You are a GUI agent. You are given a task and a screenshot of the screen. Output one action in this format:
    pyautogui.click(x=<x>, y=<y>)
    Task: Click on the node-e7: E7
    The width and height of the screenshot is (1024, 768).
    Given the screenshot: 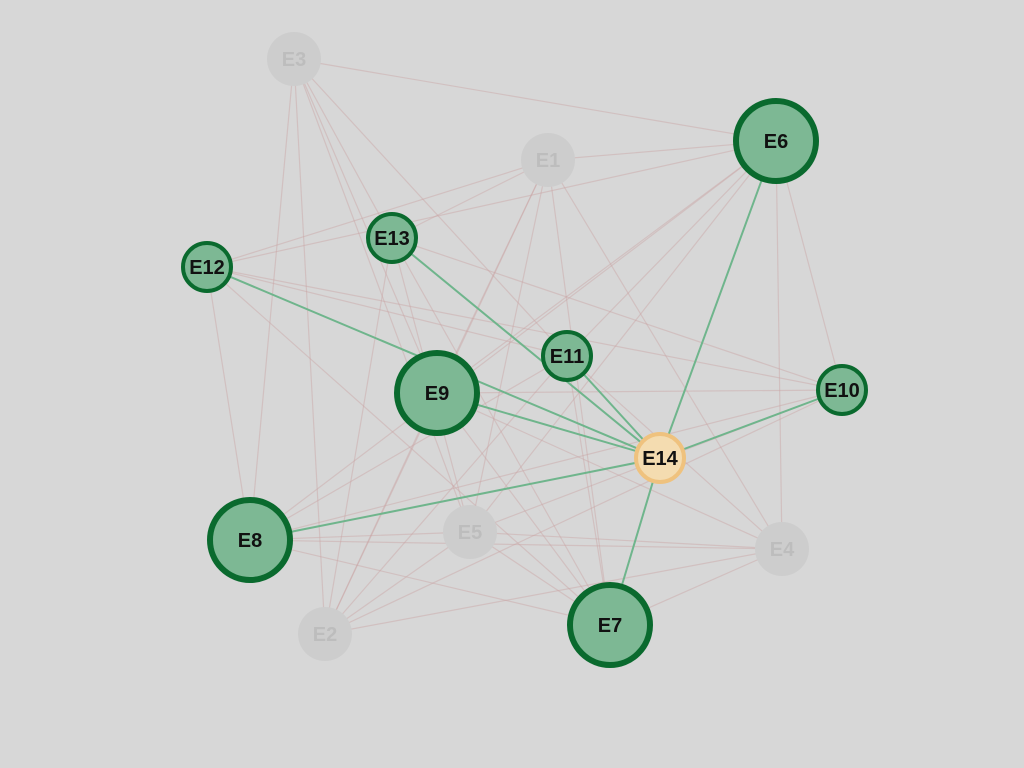 What is the action you would take?
    pyautogui.click(x=610, y=625)
    